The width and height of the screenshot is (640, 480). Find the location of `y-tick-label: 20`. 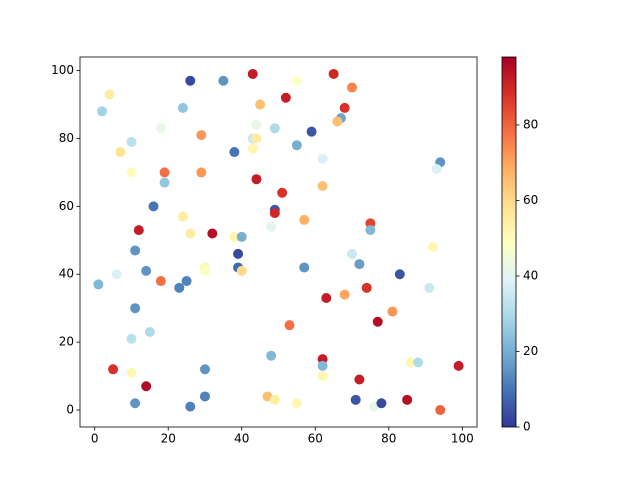

y-tick-label: 20 is located at coordinates (66, 342).